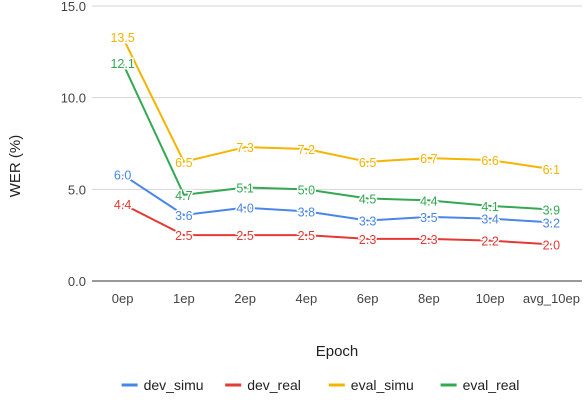 The width and height of the screenshot is (586, 400). What do you see at coordinates (382, 385) in the screenshot?
I see `legend-label-eval_simu: eval_simu` at bounding box center [382, 385].